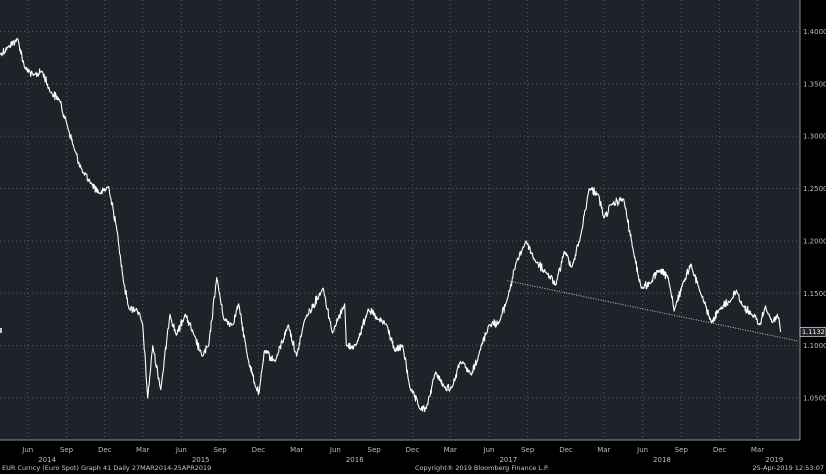 The width and height of the screenshot is (826, 474). What do you see at coordinates (814, 346) in the screenshot?
I see `y-tick-label: 1.1000` at bounding box center [814, 346].